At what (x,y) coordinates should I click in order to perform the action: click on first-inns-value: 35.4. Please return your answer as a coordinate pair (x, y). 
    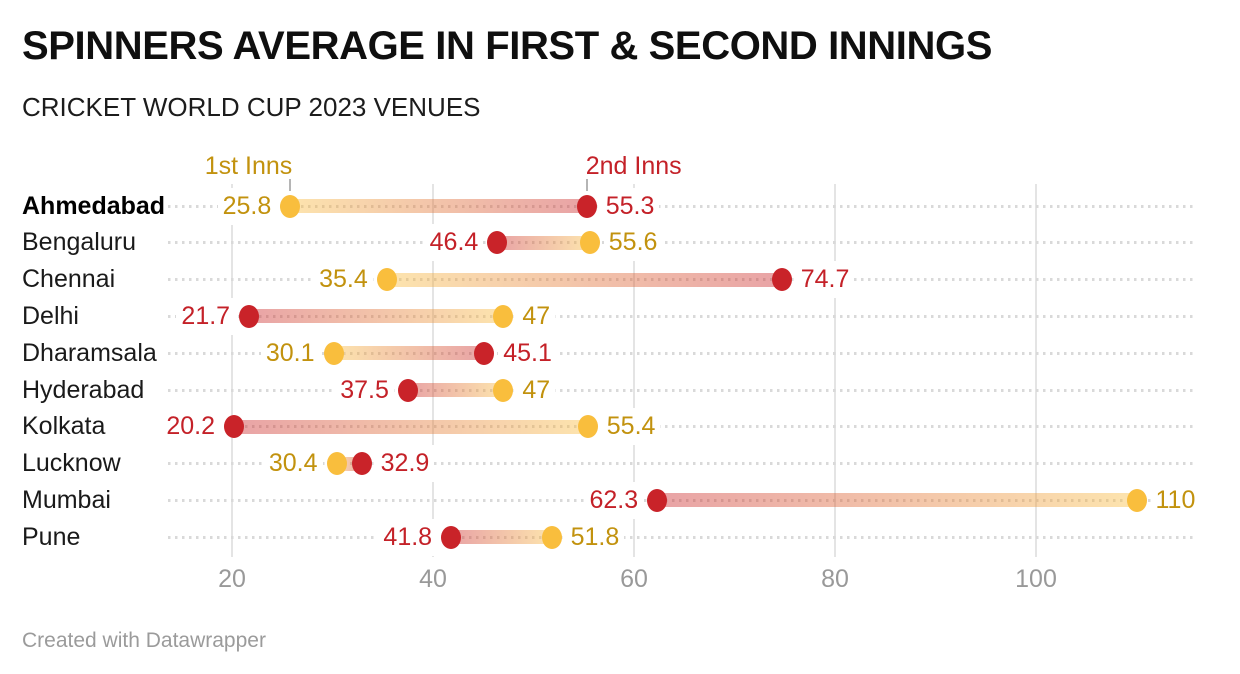
    Looking at the image, I should click on (343, 280).